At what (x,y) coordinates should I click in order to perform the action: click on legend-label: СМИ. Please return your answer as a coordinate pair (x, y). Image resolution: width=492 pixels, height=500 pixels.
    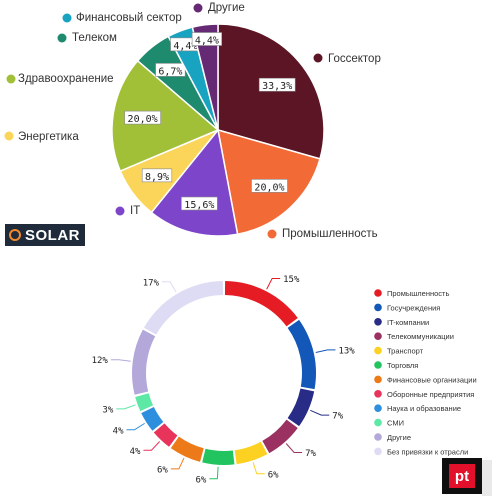
    Looking at the image, I should click on (395, 423).